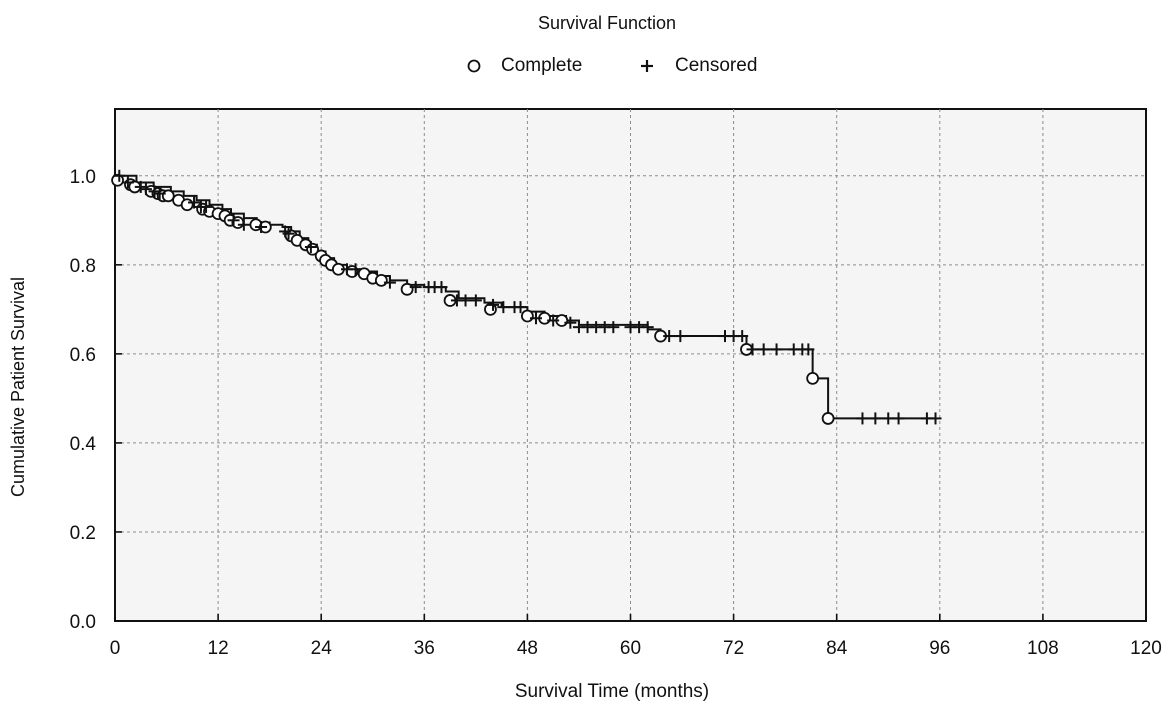 This screenshot has width=1168, height=702. Describe the element at coordinates (716, 65) in the screenshot. I see `legend-censored-label: Censored` at that location.